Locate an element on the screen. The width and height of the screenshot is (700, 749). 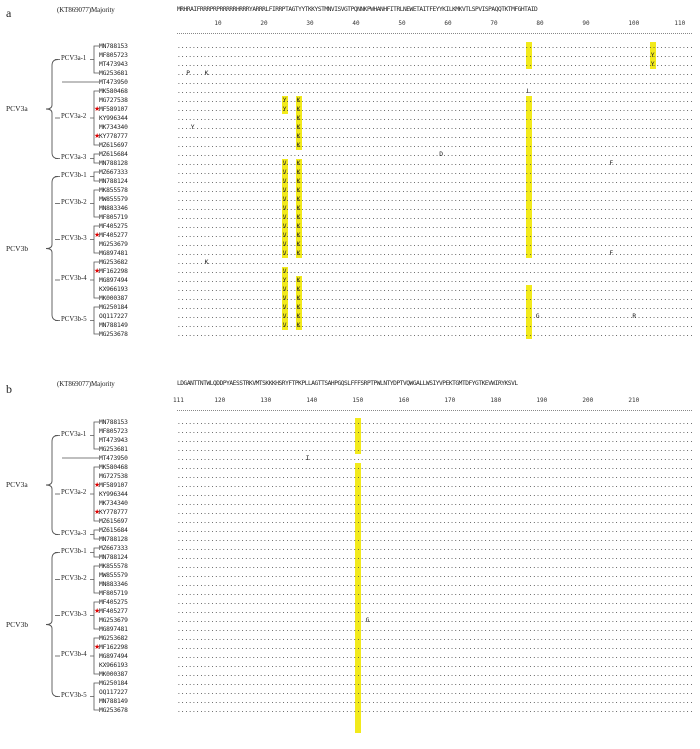
accession-label: MG253678 is located at coordinates (113, 710).